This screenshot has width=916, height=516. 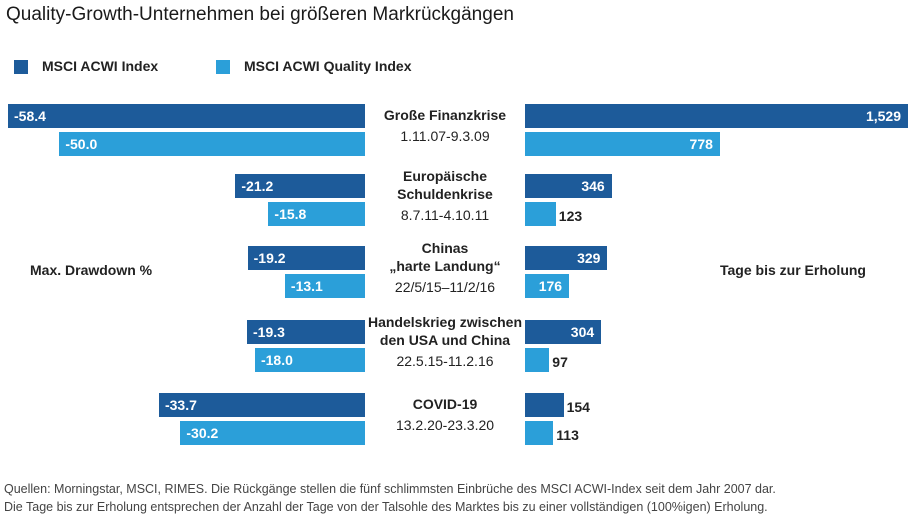 I want to click on category-block: Europäische Schuldenkrise 8.7.11-4.10.11, so click(x=445, y=195).